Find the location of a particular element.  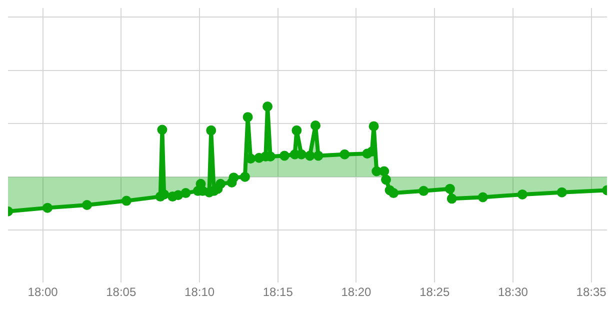

x-tick-label: 18:00 is located at coordinates (43, 292).